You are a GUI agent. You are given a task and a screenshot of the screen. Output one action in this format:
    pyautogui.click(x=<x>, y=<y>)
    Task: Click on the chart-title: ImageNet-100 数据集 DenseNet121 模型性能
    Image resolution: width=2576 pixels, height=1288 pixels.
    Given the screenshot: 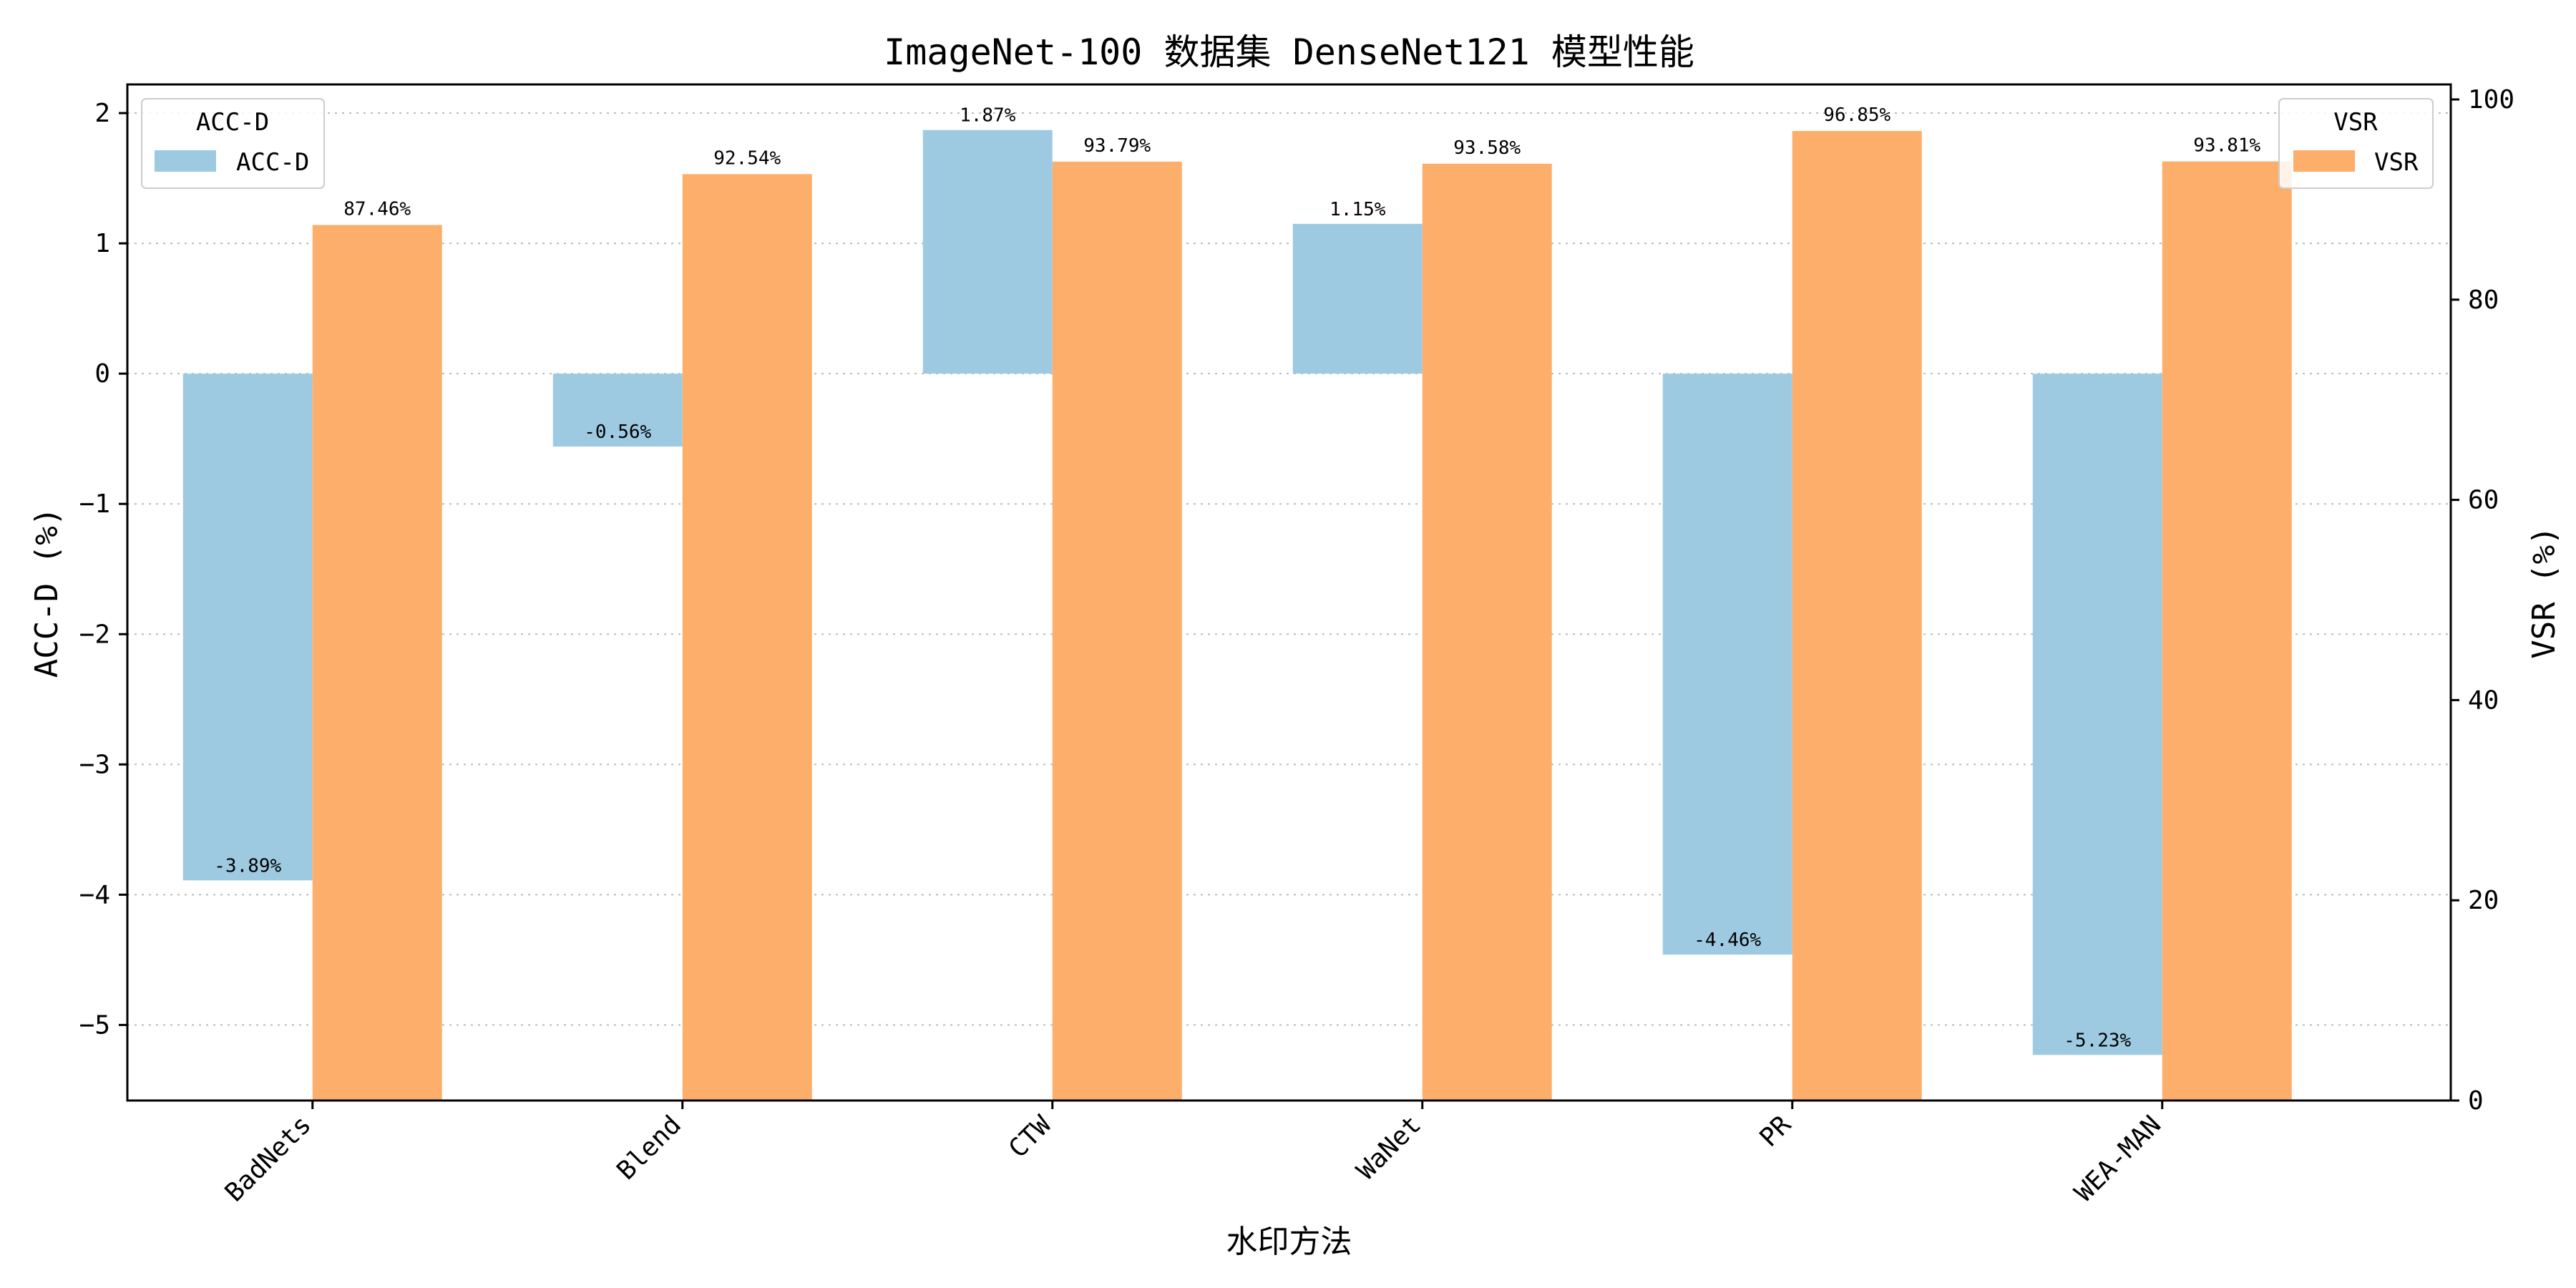 What is the action you would take?
    pyautogui.click(x=1289, y=52)
    